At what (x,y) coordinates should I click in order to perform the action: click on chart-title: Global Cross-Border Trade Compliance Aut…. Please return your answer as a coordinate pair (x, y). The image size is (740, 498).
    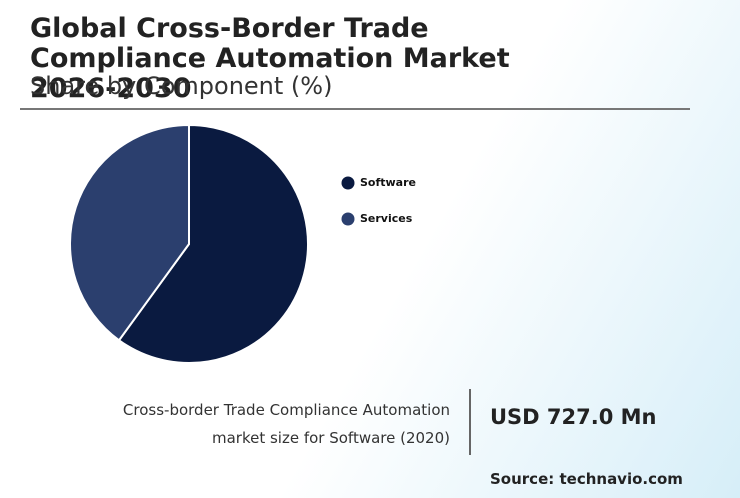
    Looking at the image, I should click on (270, 58).